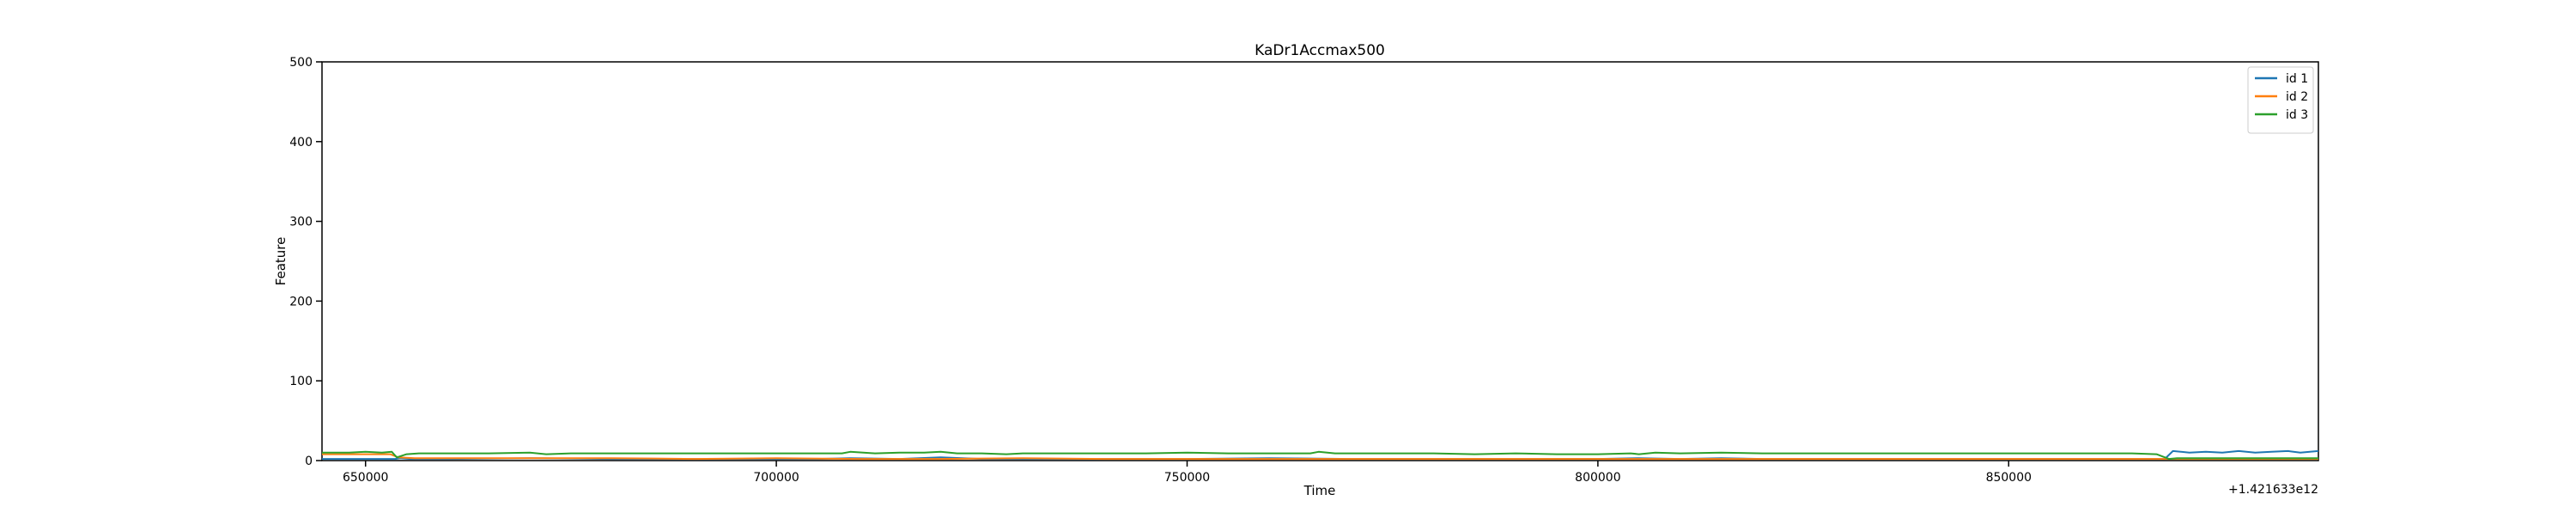 This screenshot has width=2576, height=519. Describe the element at coordinates (366, 478) in the screenshot. I see `x-tick-label: 650000` at that location.